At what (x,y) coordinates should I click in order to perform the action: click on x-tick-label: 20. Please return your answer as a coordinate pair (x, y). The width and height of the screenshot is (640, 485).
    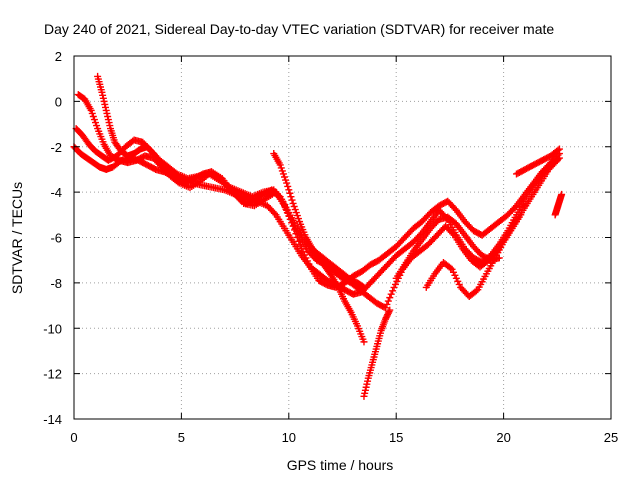
    Looking at the image, I should click on (503, 437).